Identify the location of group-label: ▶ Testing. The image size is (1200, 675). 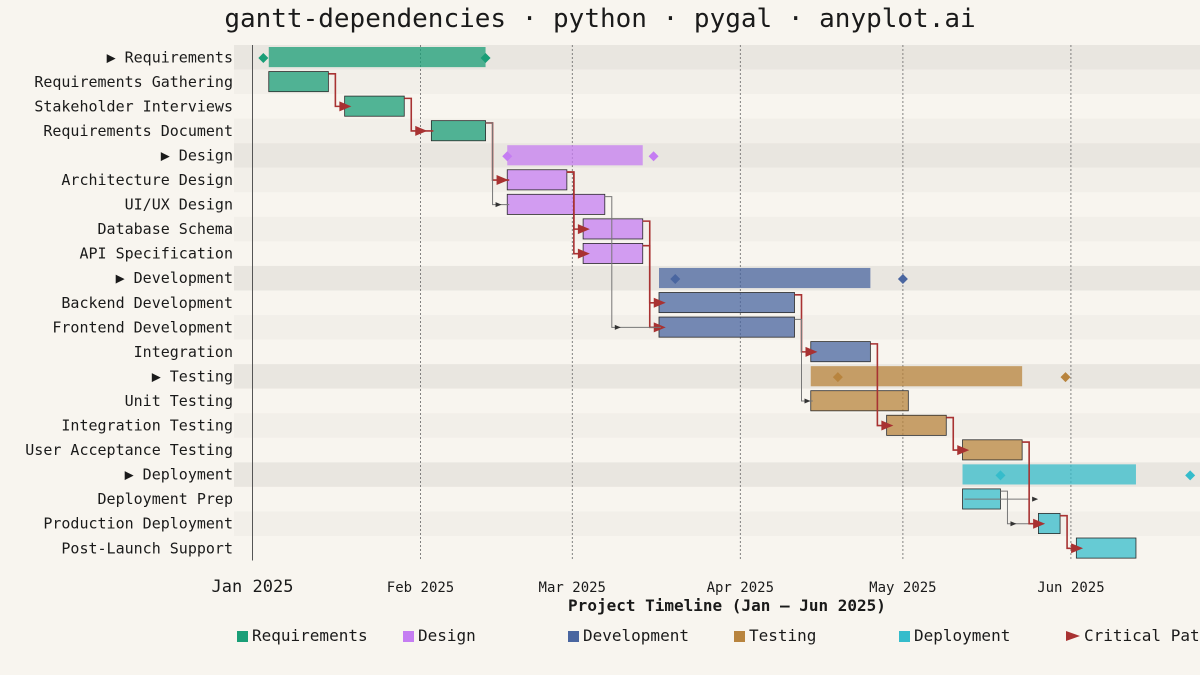
(192, 376).